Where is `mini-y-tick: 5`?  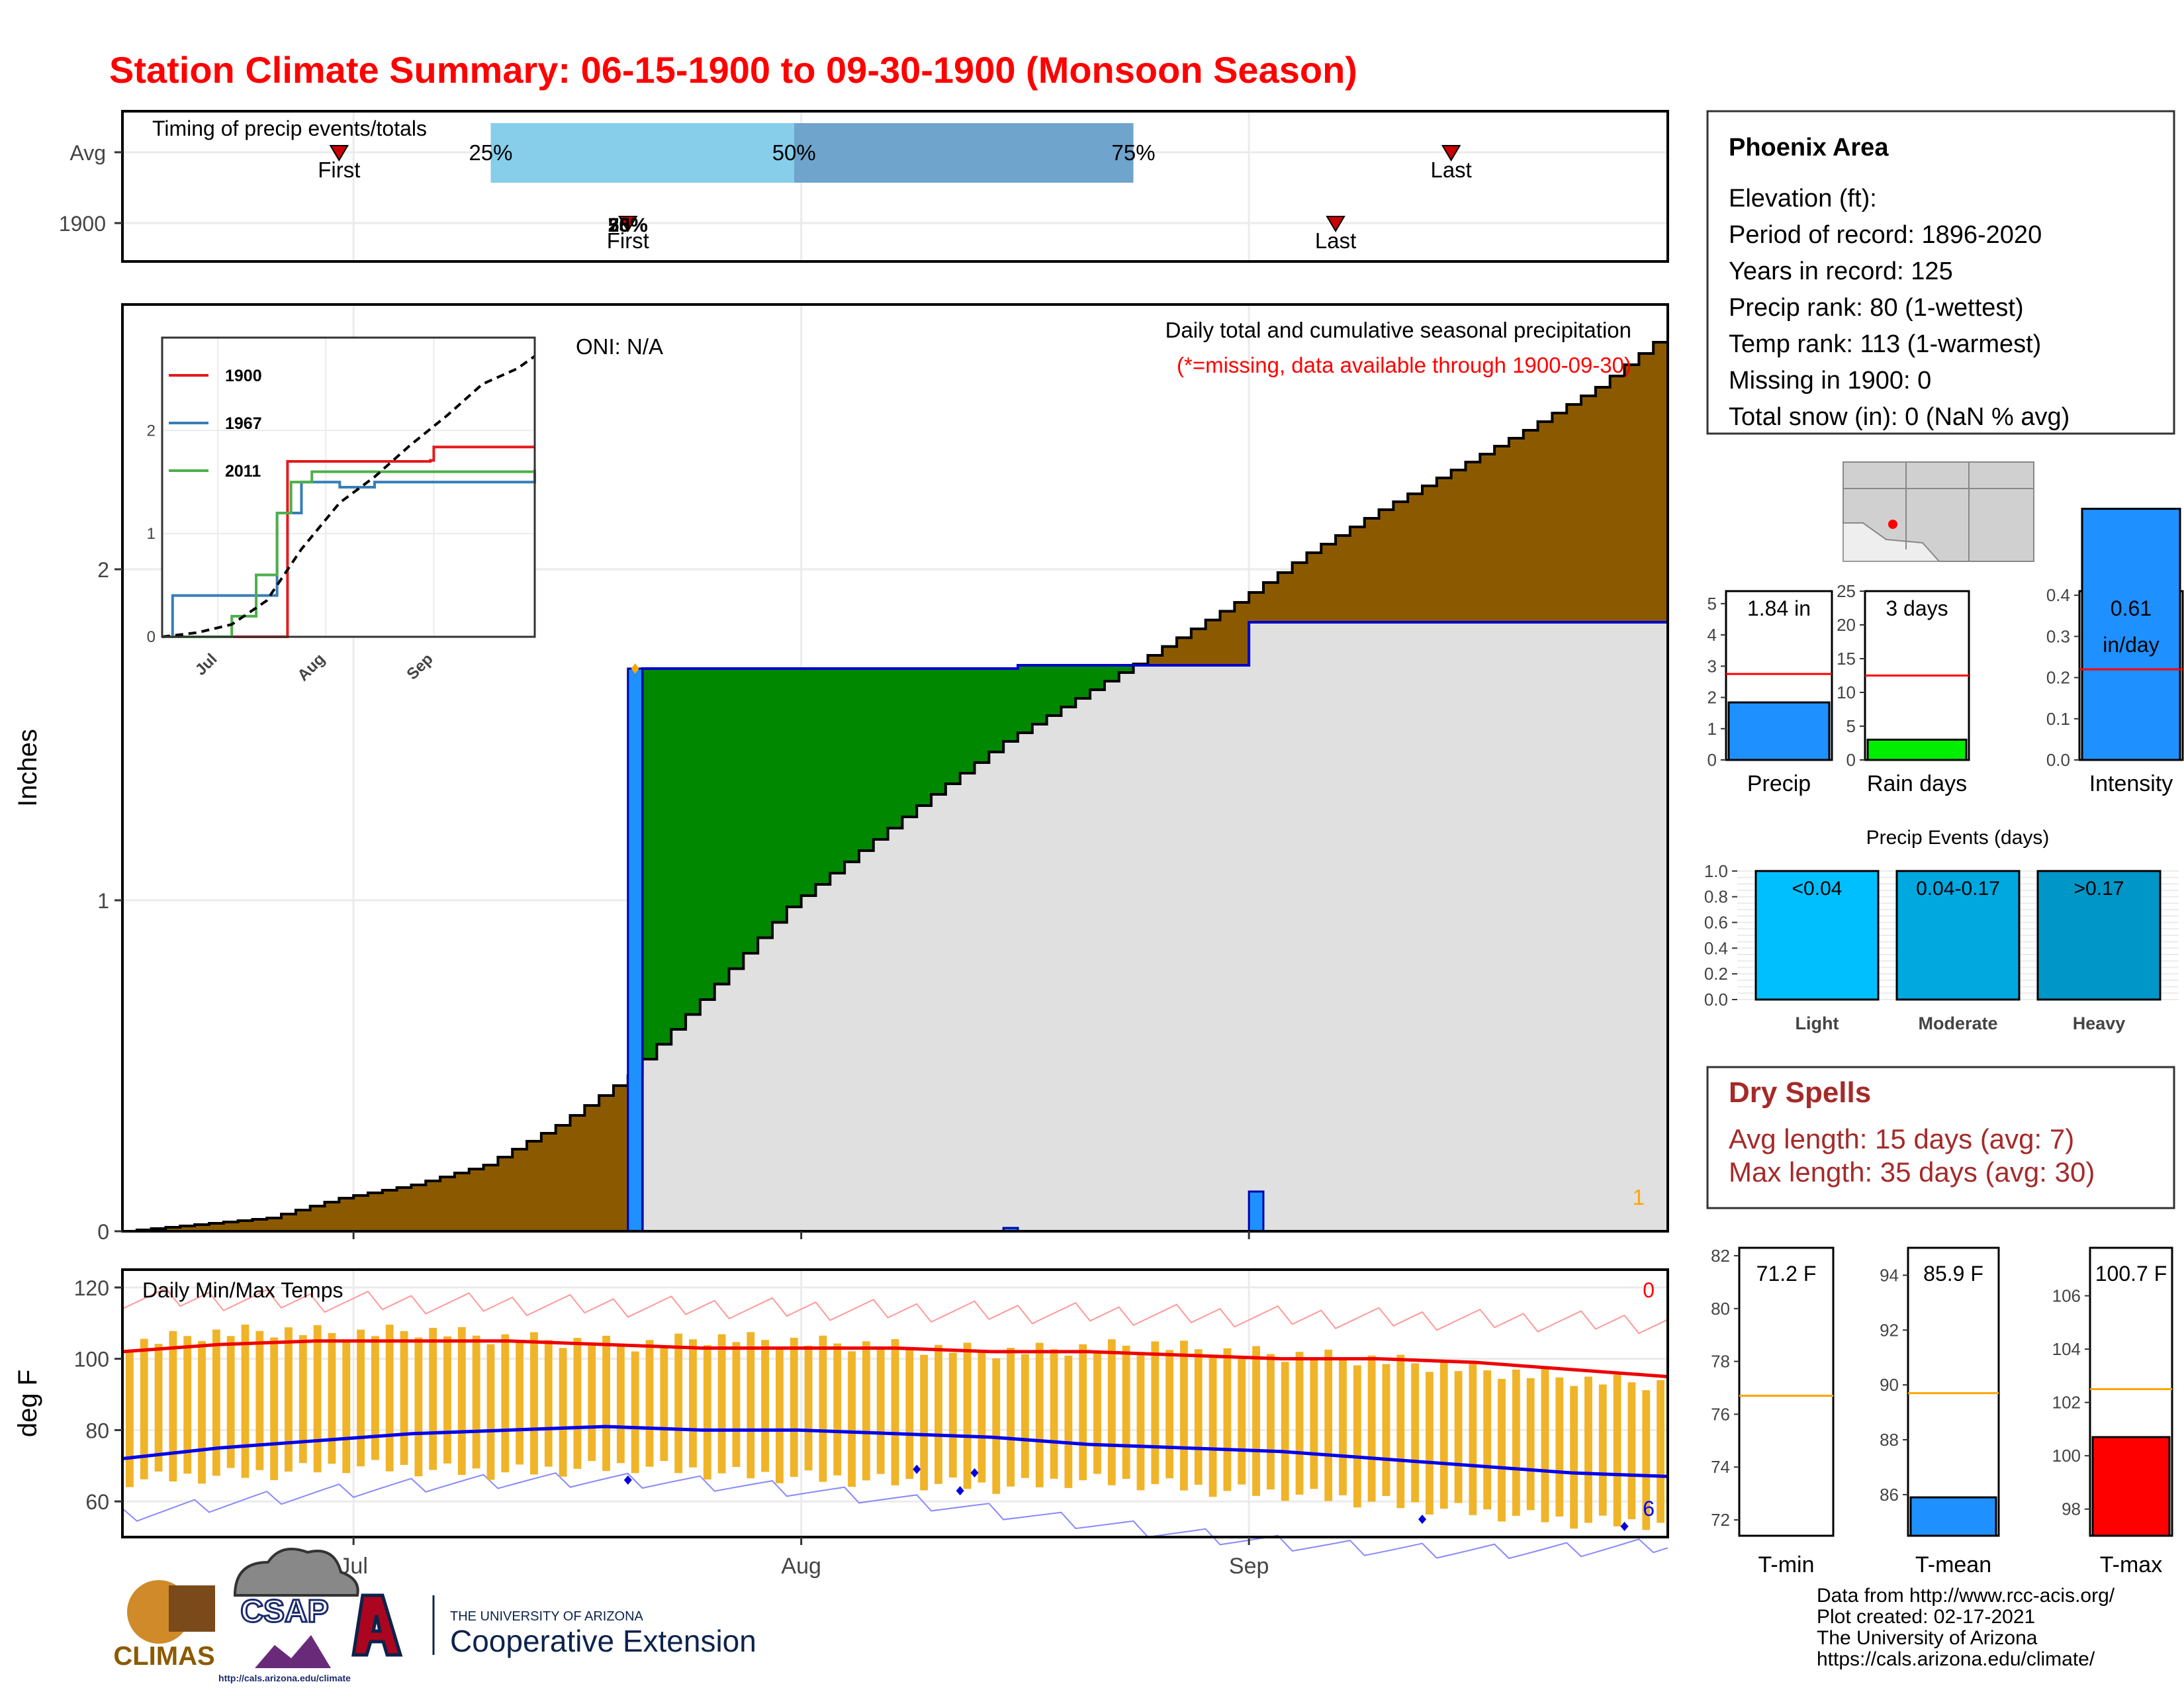
mini-y-tick: 5 is located at coordinates (1851, 726).